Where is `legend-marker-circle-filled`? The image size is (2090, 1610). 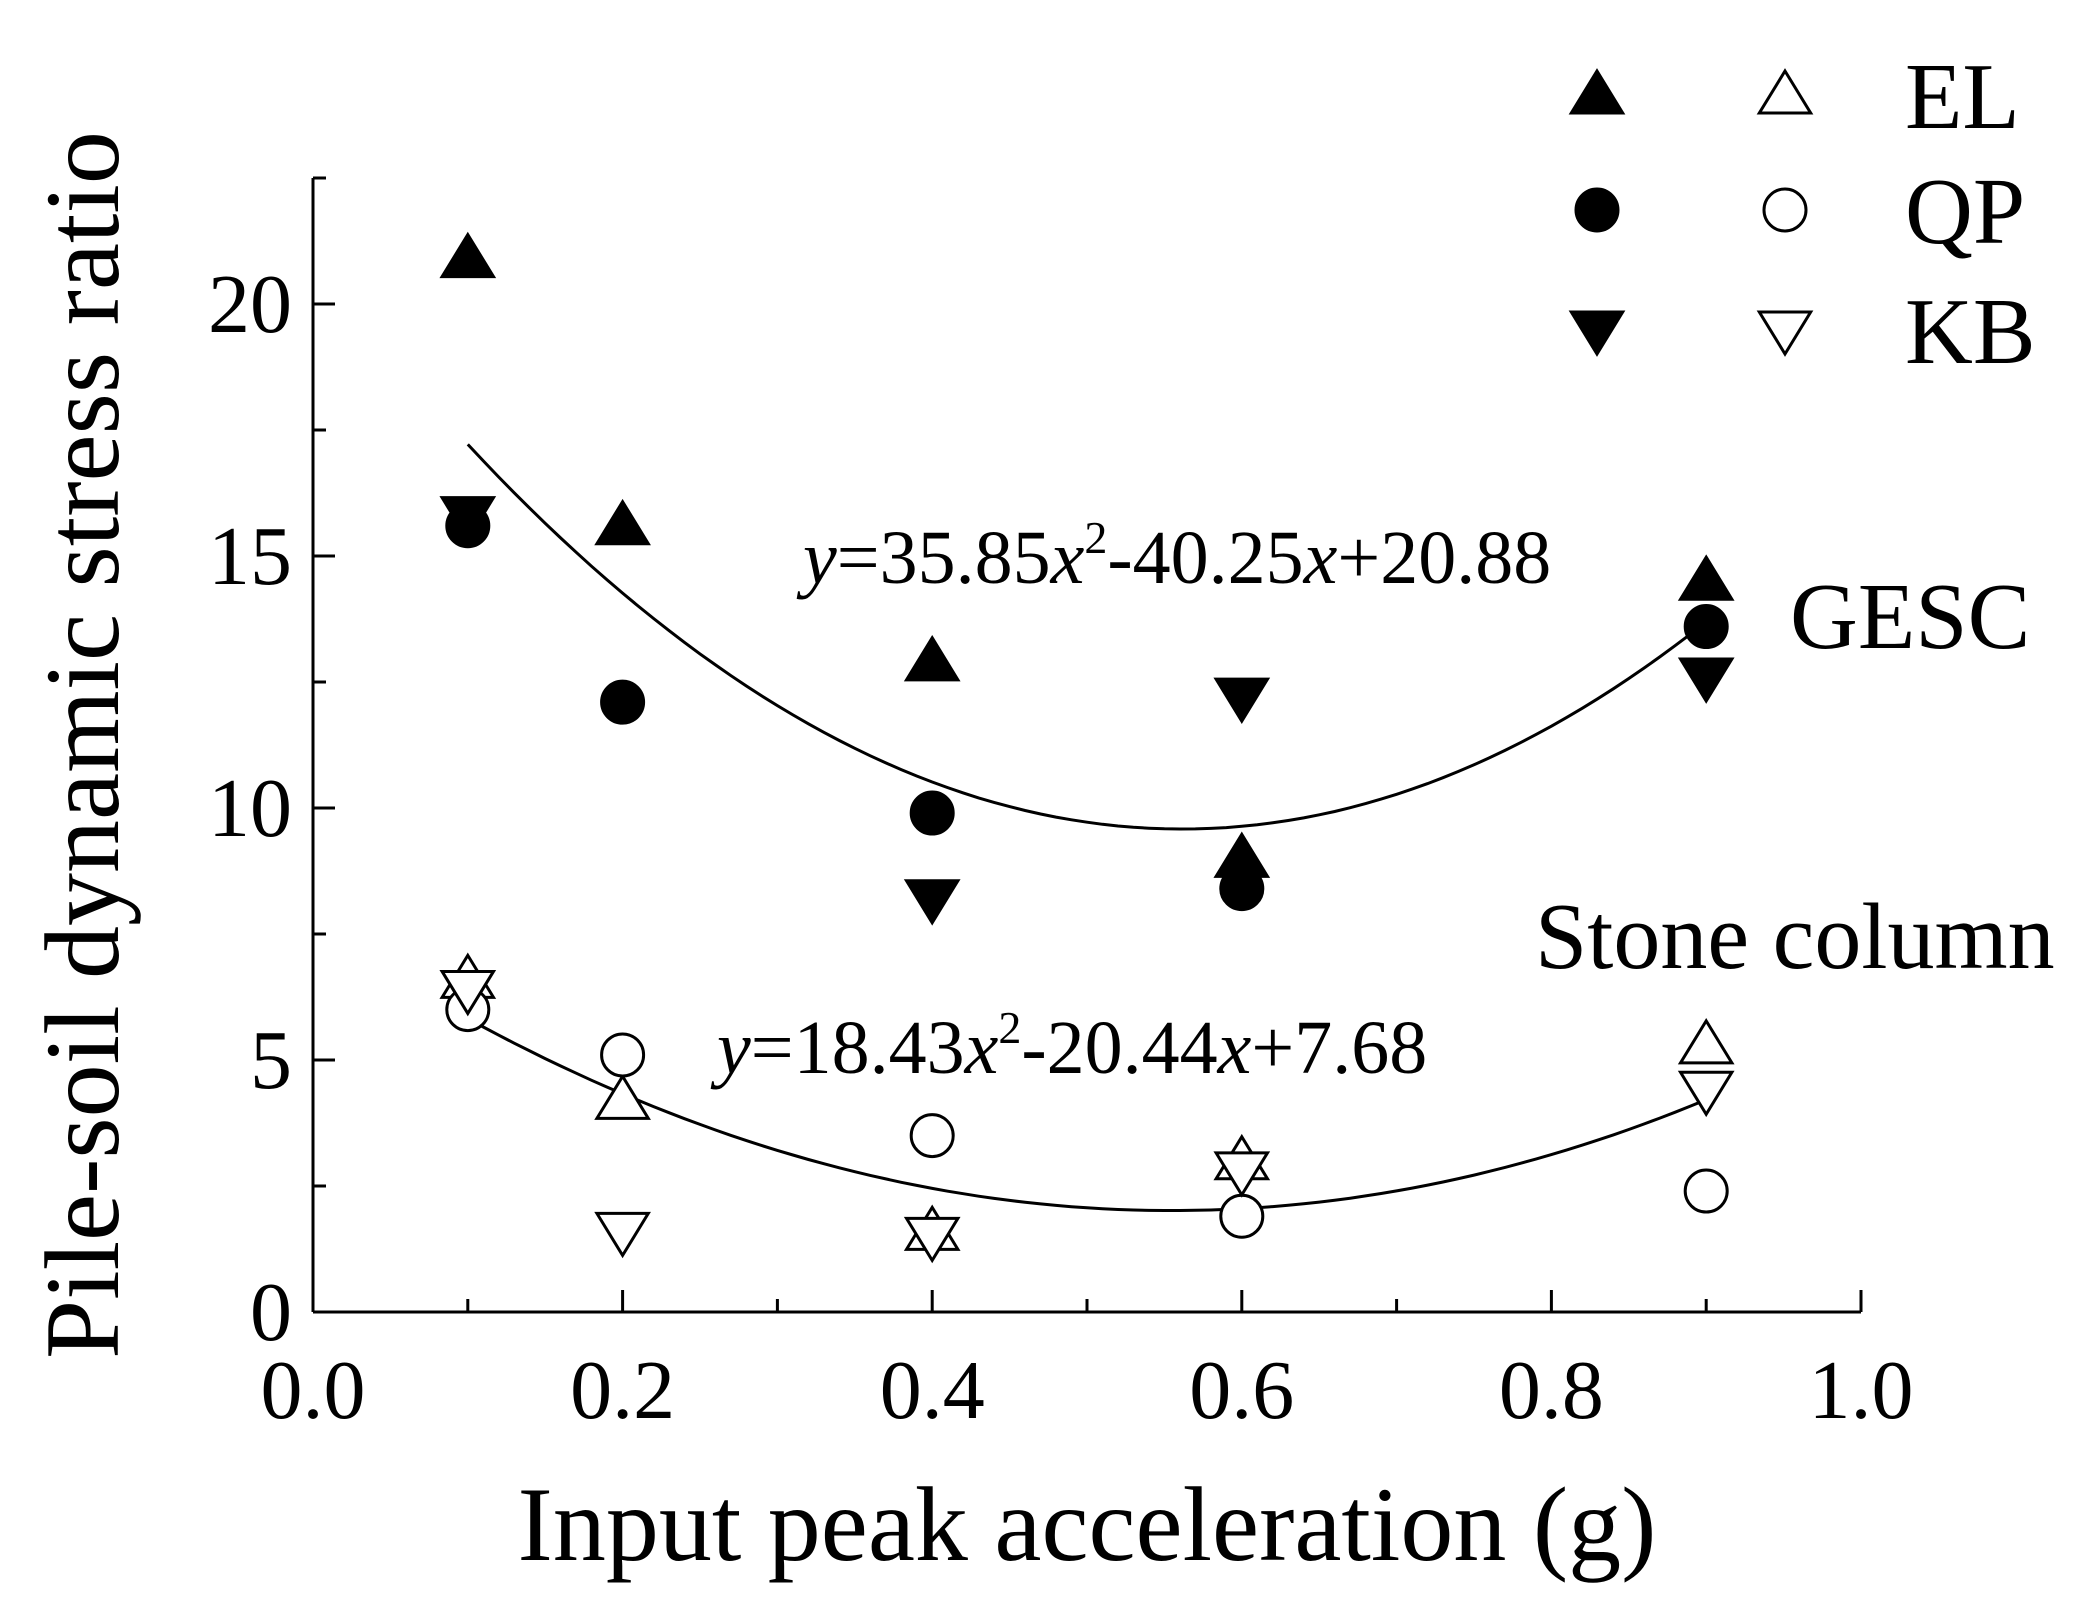
legend-marker-circle-filled is located at coordinates (1597, 210).